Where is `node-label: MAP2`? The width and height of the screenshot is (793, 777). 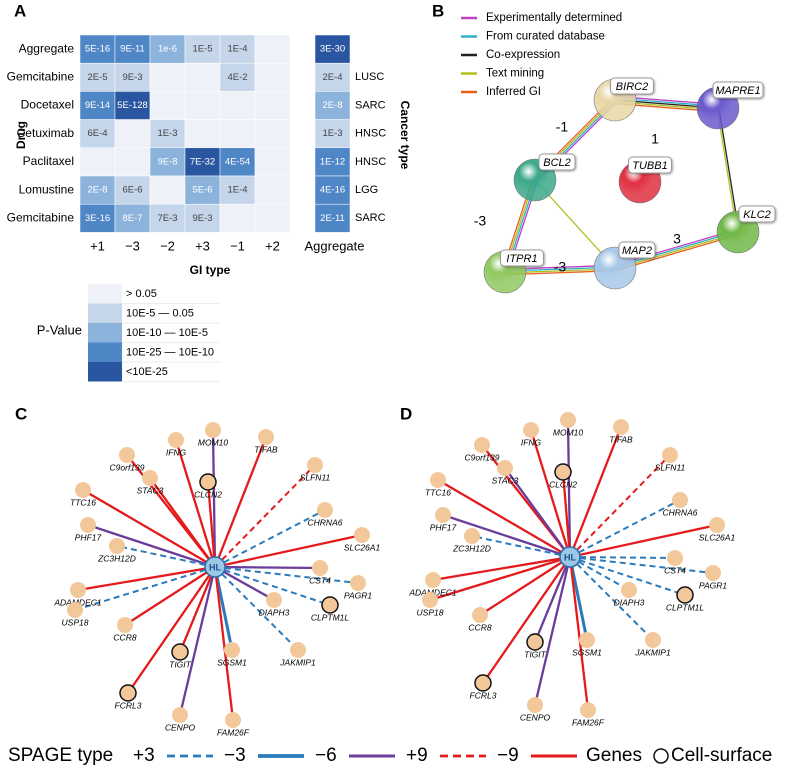 node-label: MAP2 is located at coordinates (637, 251).